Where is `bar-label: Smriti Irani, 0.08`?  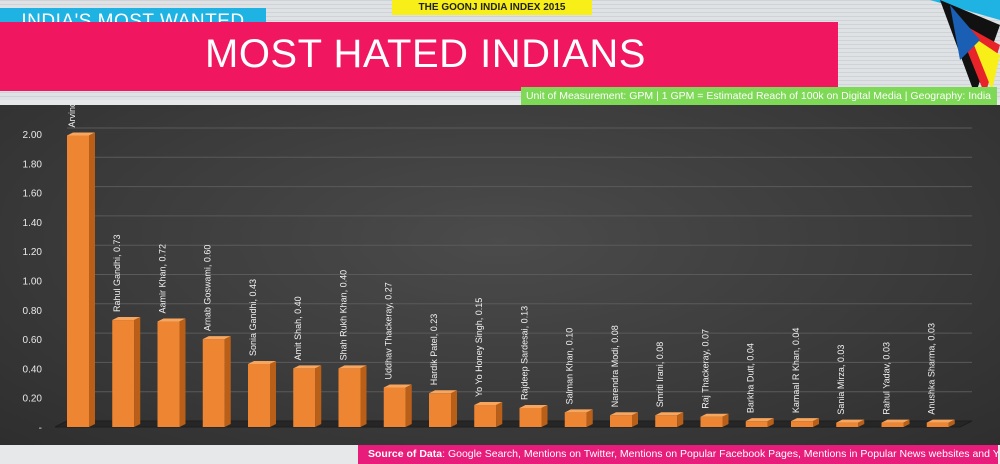
bar-label: Smriti Irani, 0.08 is located at coordinates (660, 375).